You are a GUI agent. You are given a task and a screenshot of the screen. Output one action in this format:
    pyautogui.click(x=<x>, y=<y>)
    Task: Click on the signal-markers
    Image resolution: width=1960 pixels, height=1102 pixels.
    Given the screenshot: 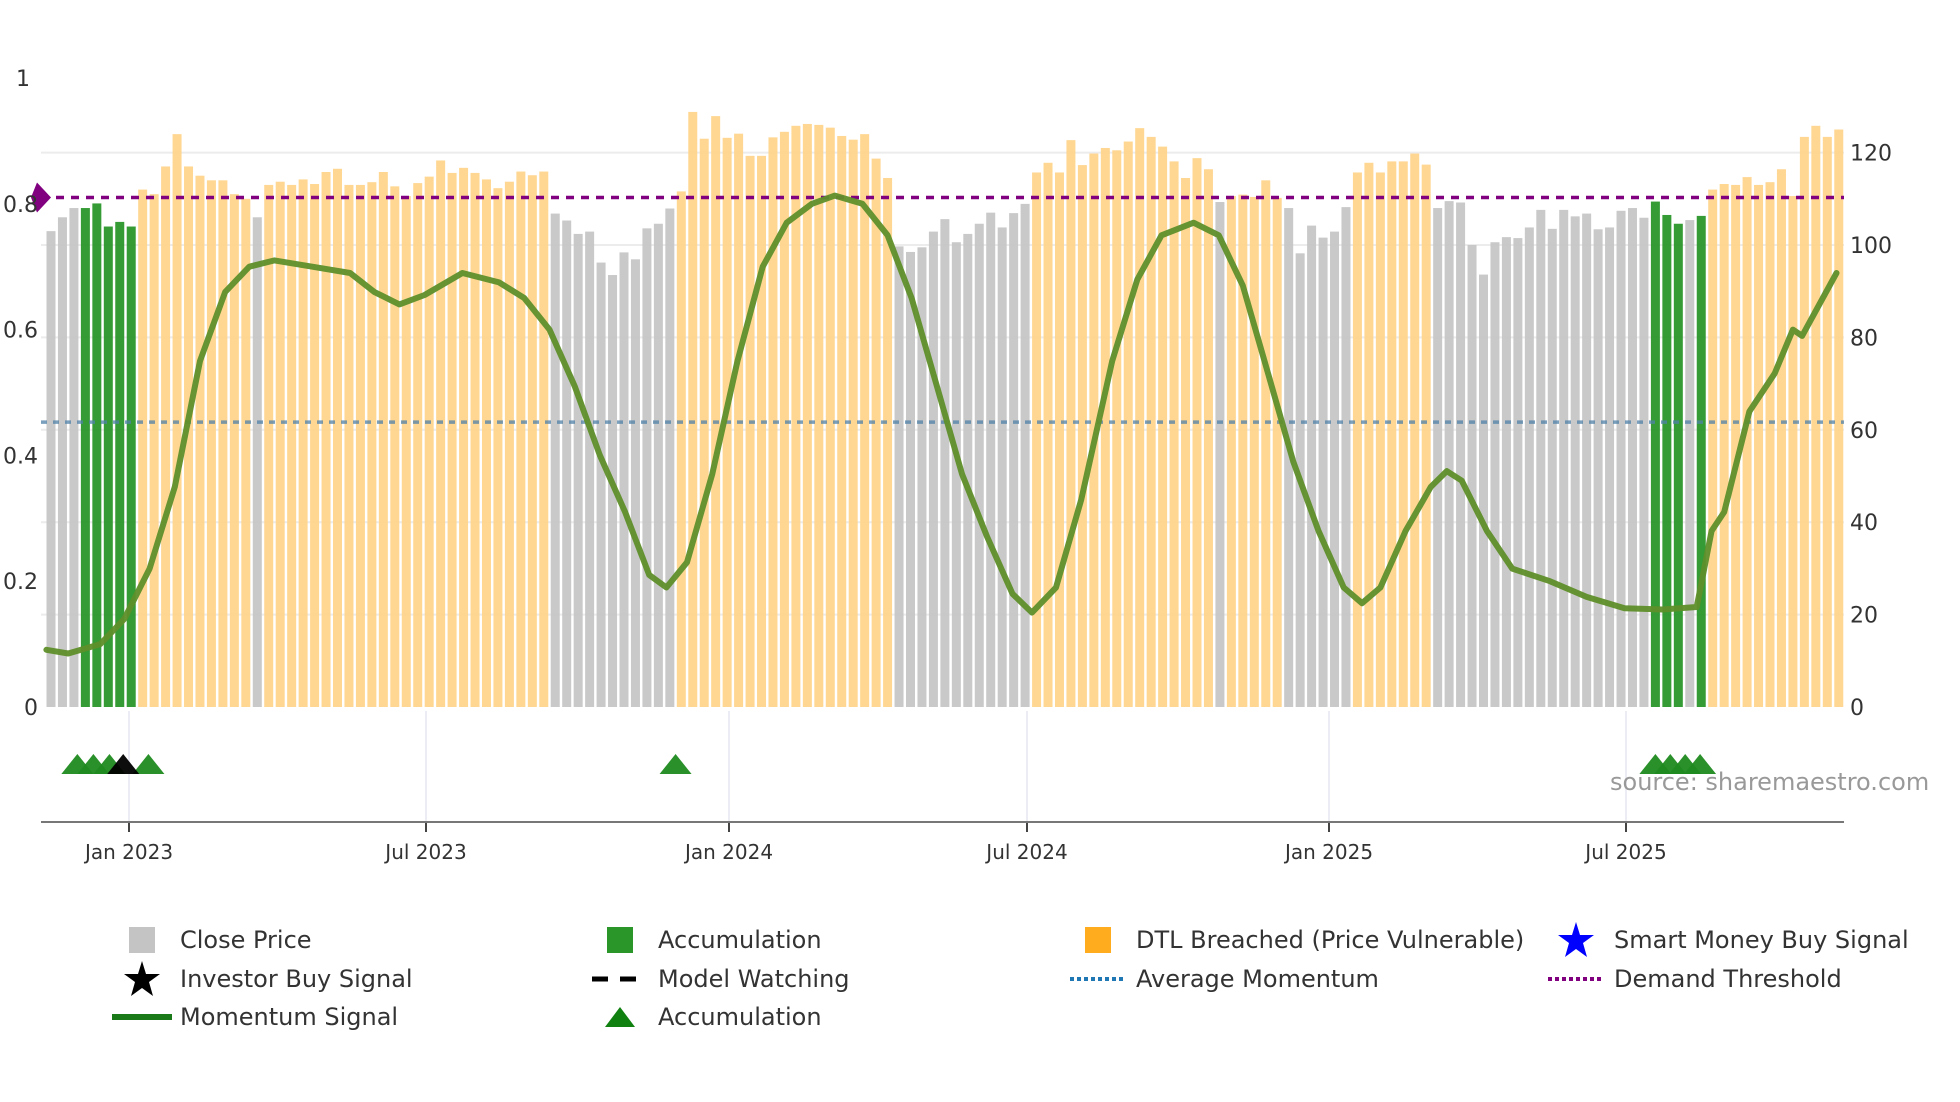 What is the action you would take?
    pyautogui.click(x=889, y=764)
    